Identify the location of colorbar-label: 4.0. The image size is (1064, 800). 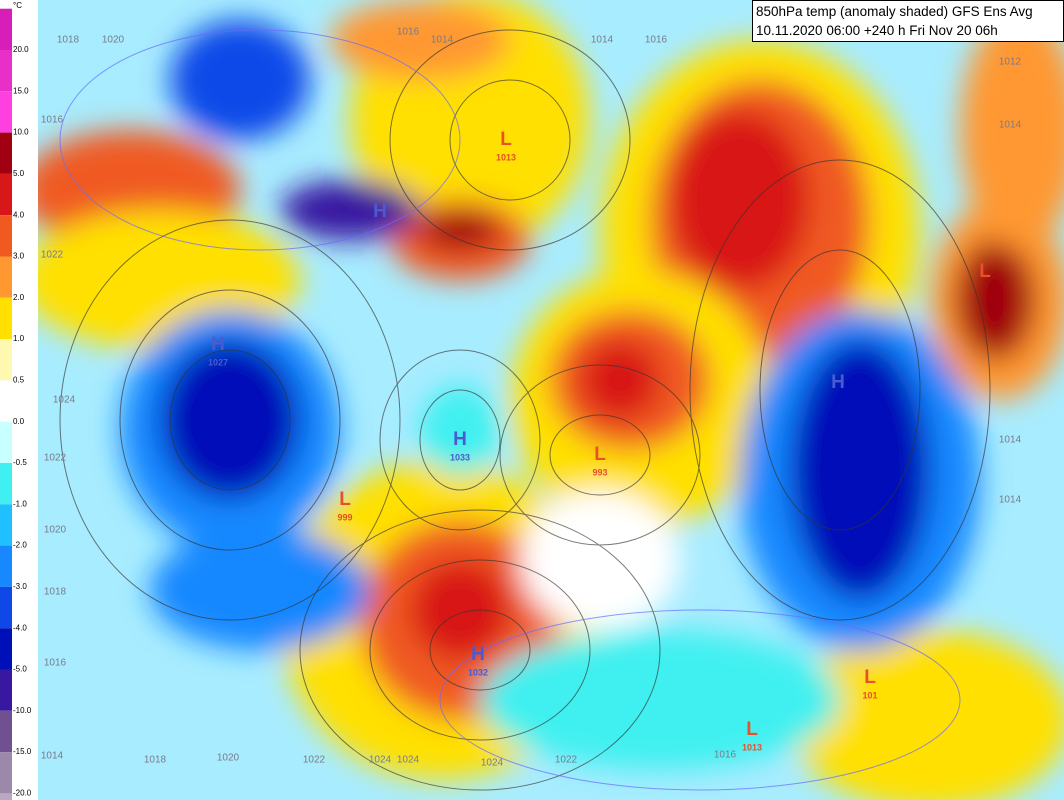
(19, 214).